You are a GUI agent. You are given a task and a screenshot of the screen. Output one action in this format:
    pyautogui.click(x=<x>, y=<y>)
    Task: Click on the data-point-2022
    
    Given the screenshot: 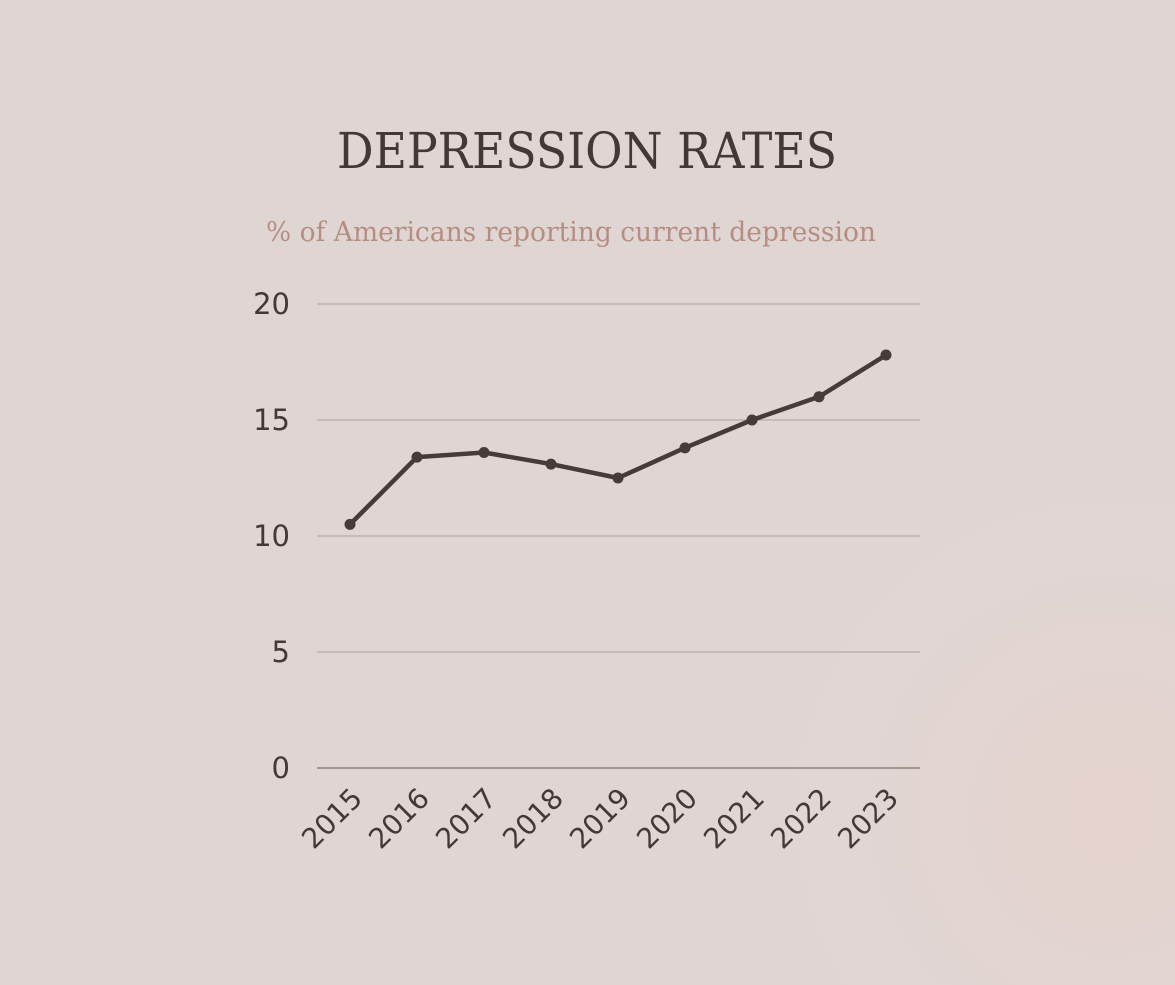 What is the action you would take?
    pyautogui.click(x=819, y=397)
    